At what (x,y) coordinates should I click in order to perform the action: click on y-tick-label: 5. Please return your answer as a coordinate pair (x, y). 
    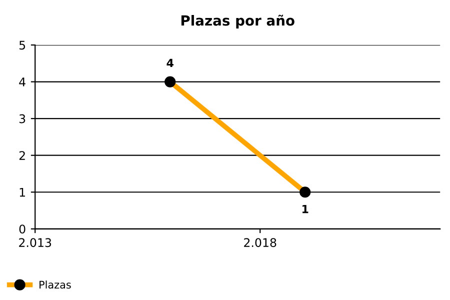
    Looking at the image, I should click on (22, 45).